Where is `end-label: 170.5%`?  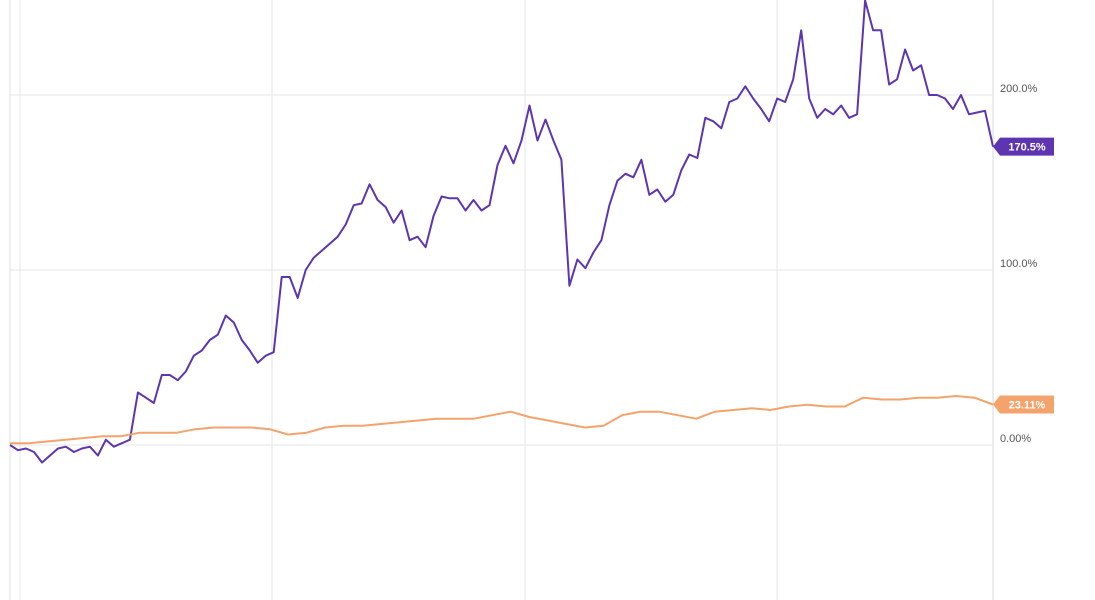
end-label: 170.5% is located at coordinates (1023, 146).